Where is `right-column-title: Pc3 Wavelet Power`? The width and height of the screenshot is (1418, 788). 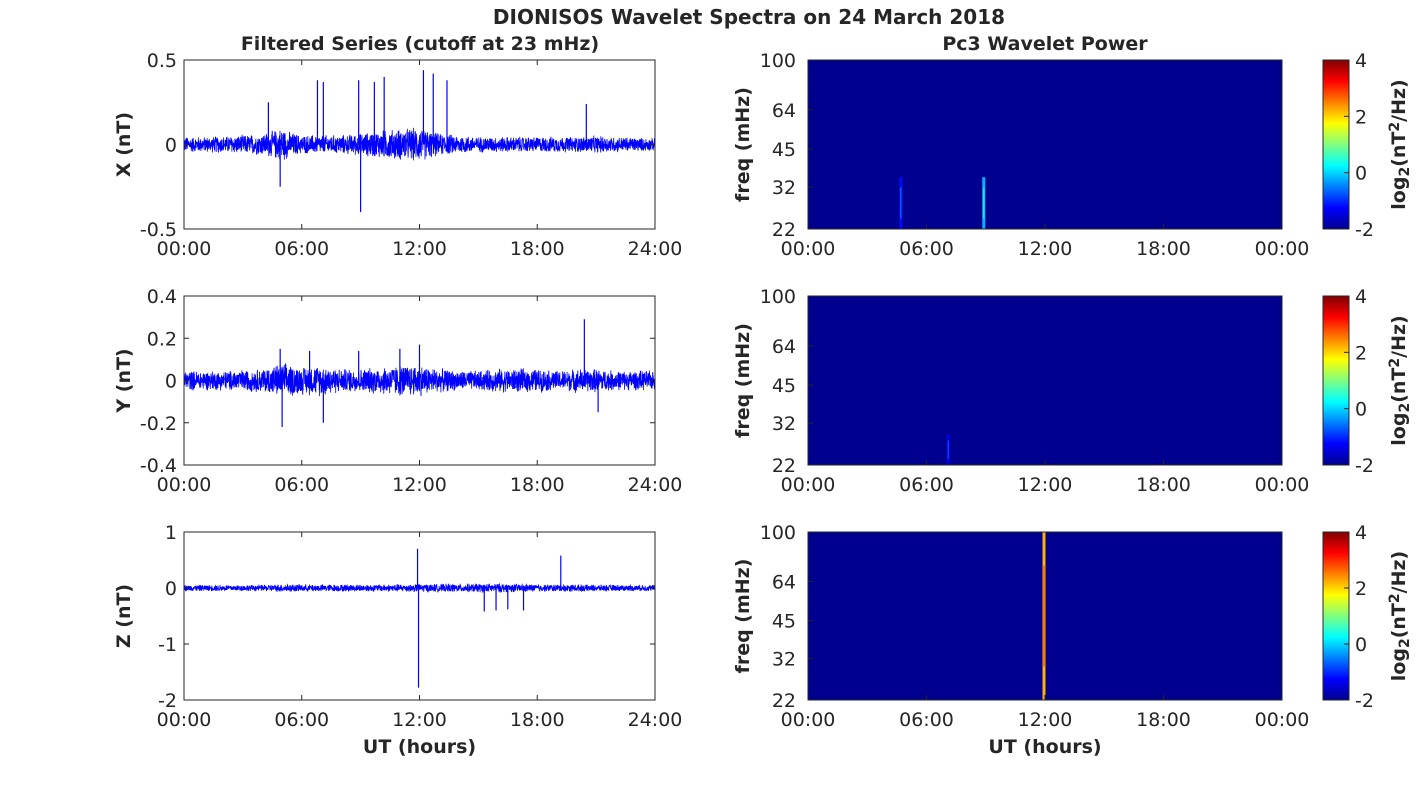 right-column-title: Pc3 Wavelet Power is located at coordinates (1045, 44).